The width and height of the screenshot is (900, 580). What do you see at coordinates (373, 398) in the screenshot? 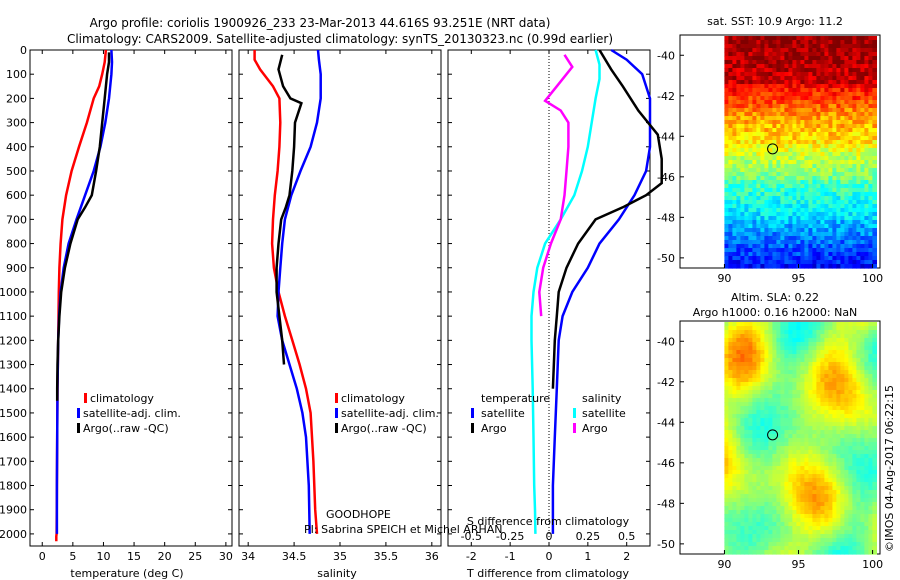
I see `legend-label-climatology: climatology` at bounding box center [373, 398].